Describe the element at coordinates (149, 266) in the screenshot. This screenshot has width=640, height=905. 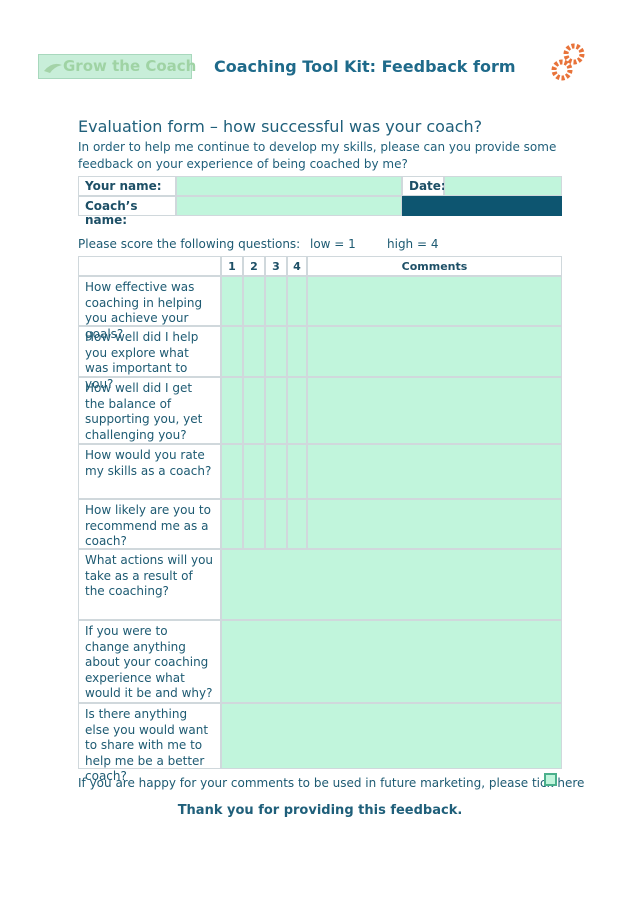
I see `header-cell` at that location.